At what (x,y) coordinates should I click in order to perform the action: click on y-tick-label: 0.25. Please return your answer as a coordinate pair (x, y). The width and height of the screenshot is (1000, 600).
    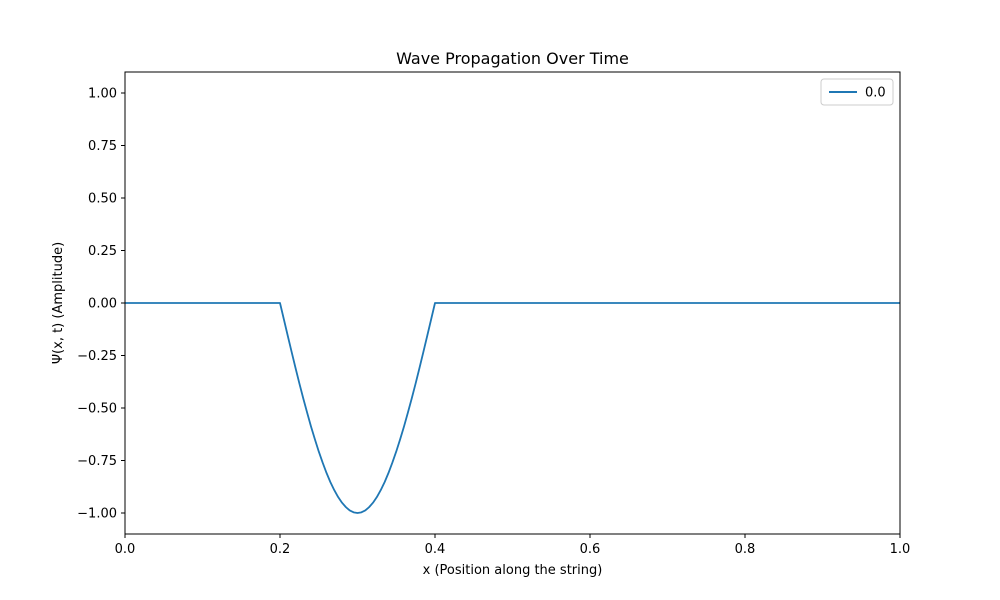
    Looking at the image, I should click on (102, 251).